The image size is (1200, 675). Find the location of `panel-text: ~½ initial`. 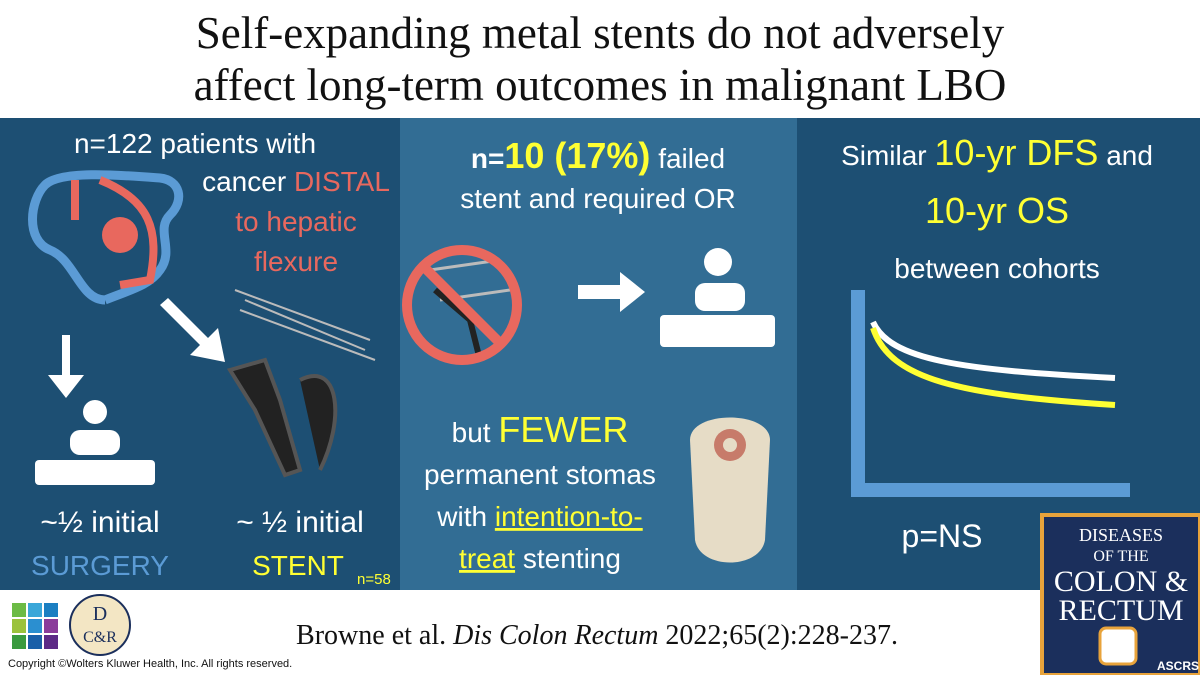

panel-text: ~½ initial is located at coordinates (99, 522).